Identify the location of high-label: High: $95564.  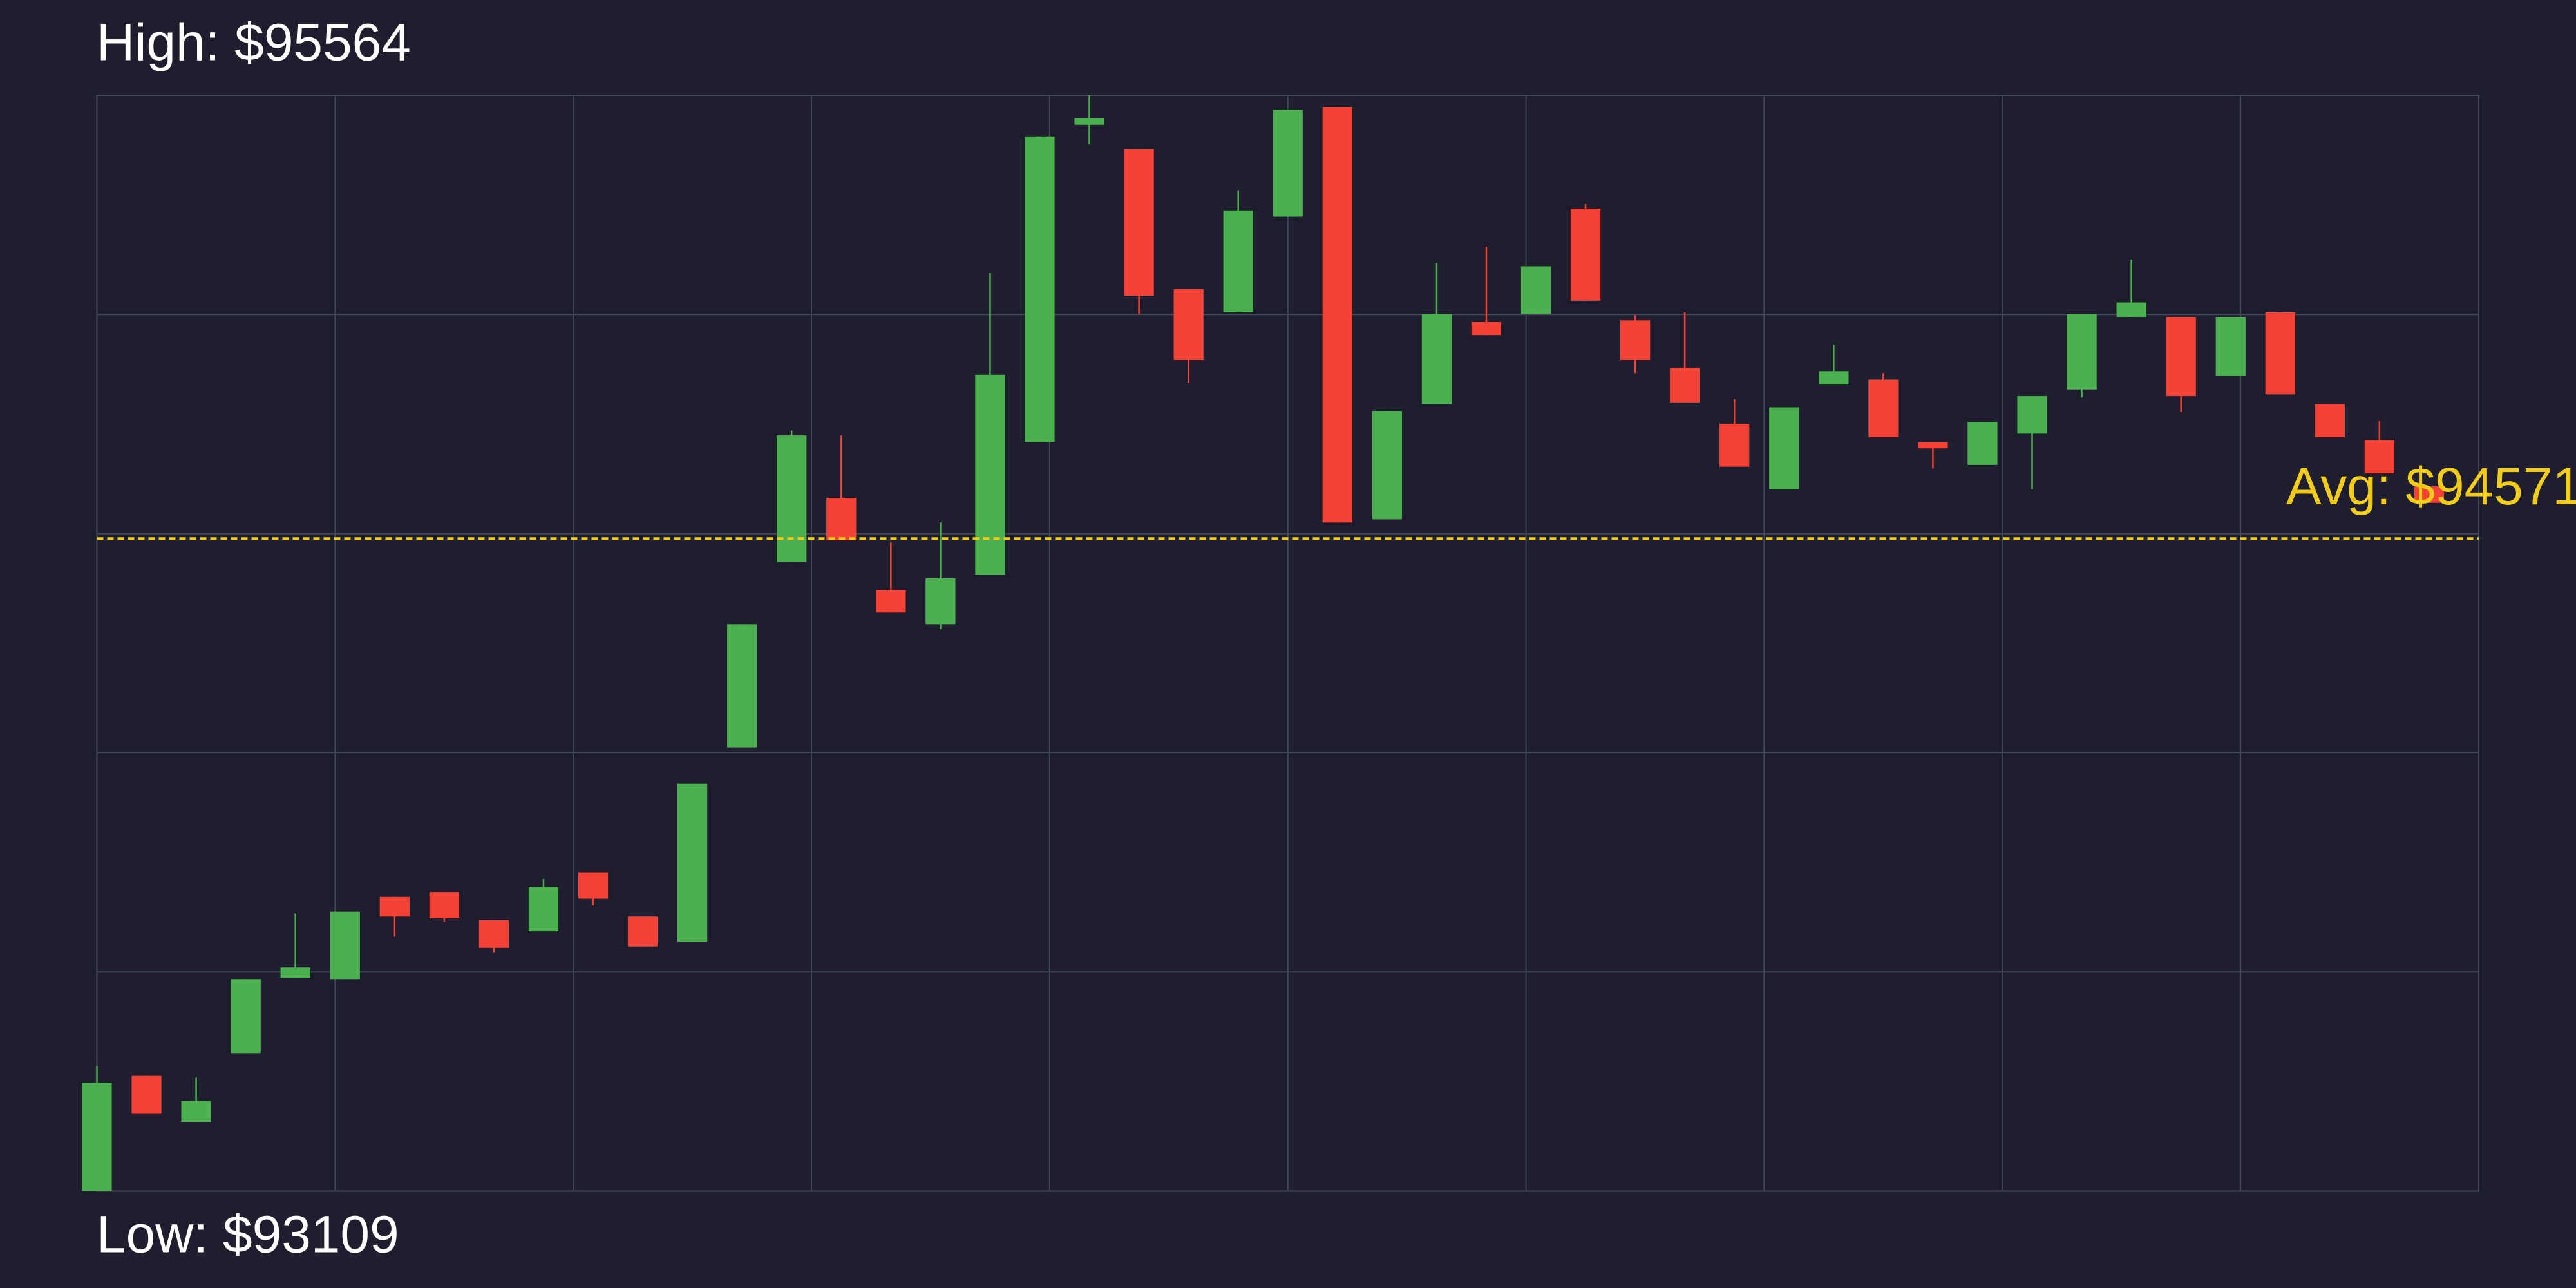
(254, 43).